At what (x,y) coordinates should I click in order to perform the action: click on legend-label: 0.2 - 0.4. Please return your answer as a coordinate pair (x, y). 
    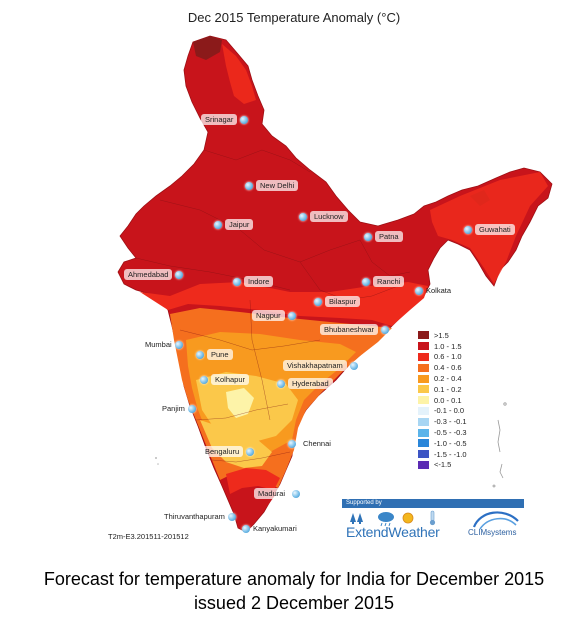
    Looking at the image, I should click on (448, 379).